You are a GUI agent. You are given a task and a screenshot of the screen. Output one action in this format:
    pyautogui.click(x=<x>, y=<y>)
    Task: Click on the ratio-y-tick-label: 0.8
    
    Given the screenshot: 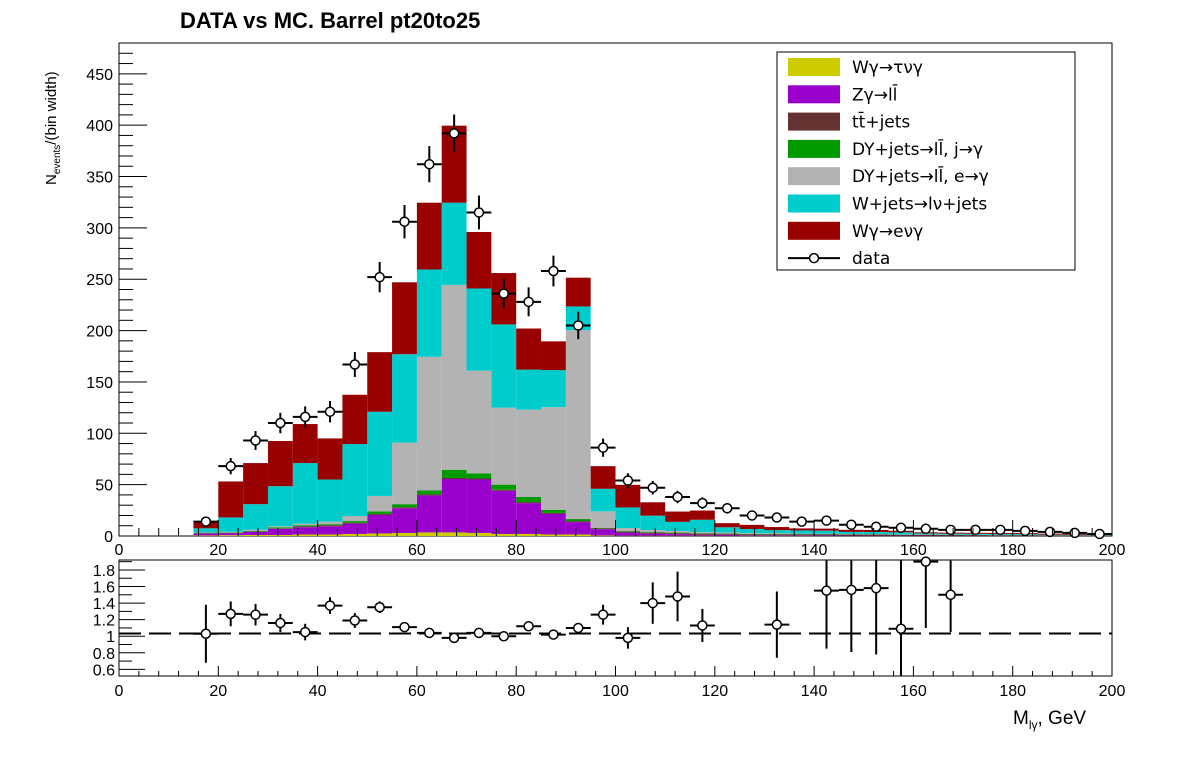 What is the action you would take?
    pyautogui.click(x=104, y=654)
    